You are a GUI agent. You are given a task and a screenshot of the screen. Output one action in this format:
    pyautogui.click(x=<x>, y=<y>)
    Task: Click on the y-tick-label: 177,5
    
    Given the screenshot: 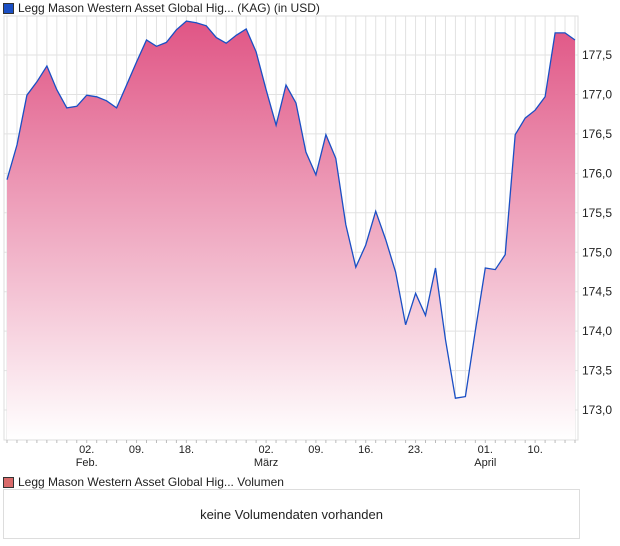 What is the action you would take?
    pyautogui.click(x=597, y=55)
    